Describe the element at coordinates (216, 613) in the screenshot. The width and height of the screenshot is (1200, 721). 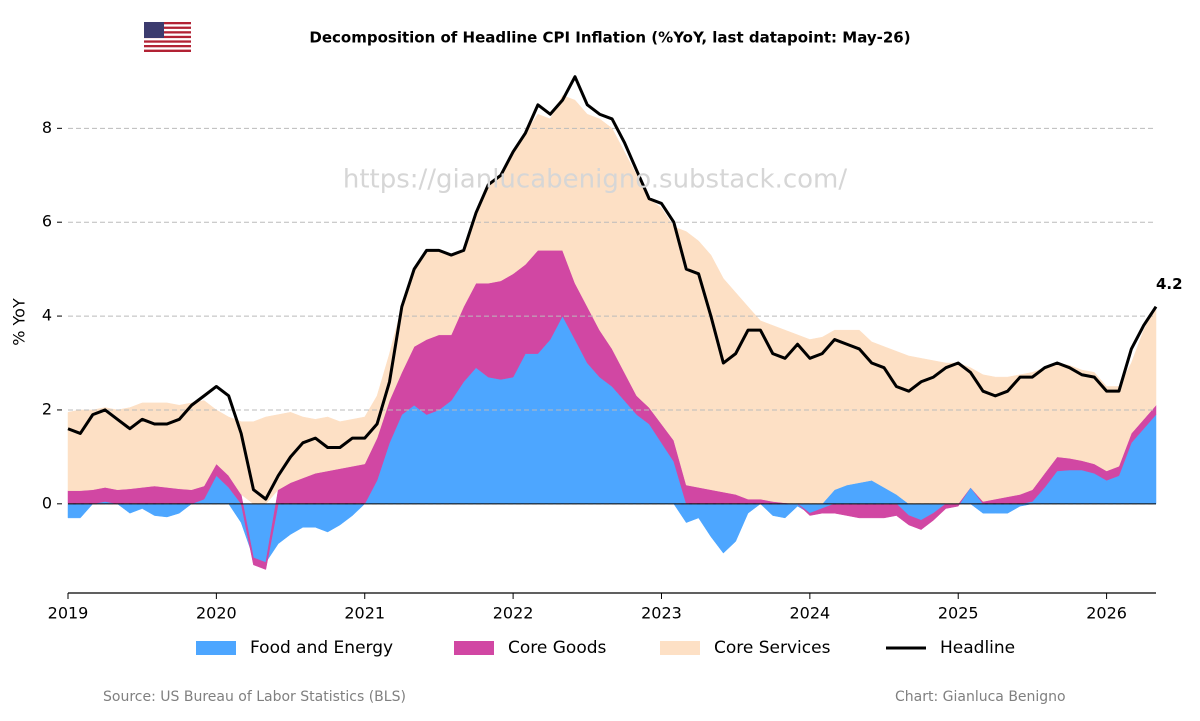
I see `x-tick-label: 2020` at that location.